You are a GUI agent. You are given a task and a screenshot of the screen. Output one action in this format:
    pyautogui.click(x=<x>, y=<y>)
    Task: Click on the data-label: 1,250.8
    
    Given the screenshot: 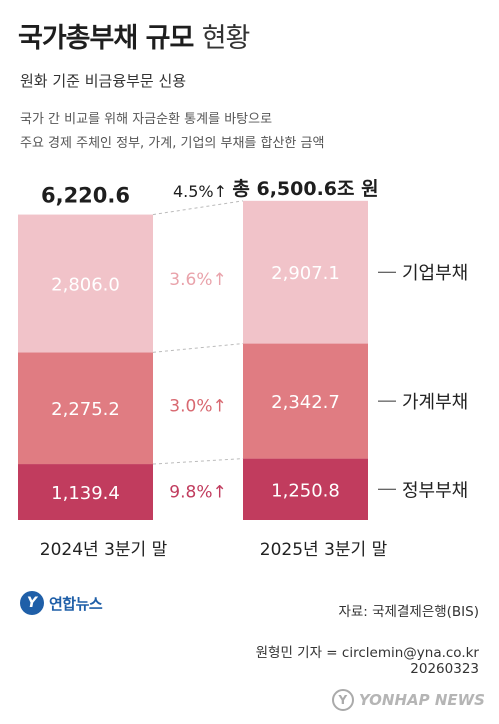 What is the action you would take?
    pyautogui.click(x=305, y=490)
    